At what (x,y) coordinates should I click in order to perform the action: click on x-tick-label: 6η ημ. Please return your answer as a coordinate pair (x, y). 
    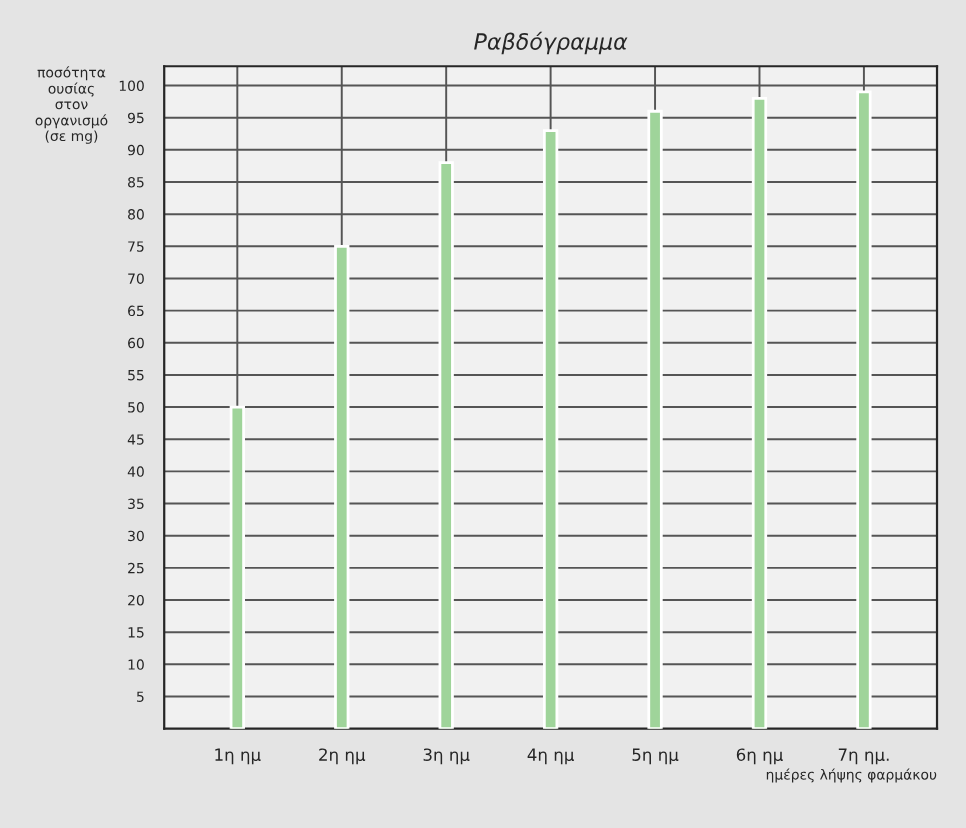
    Looking at the image, I should click on (759, 756).